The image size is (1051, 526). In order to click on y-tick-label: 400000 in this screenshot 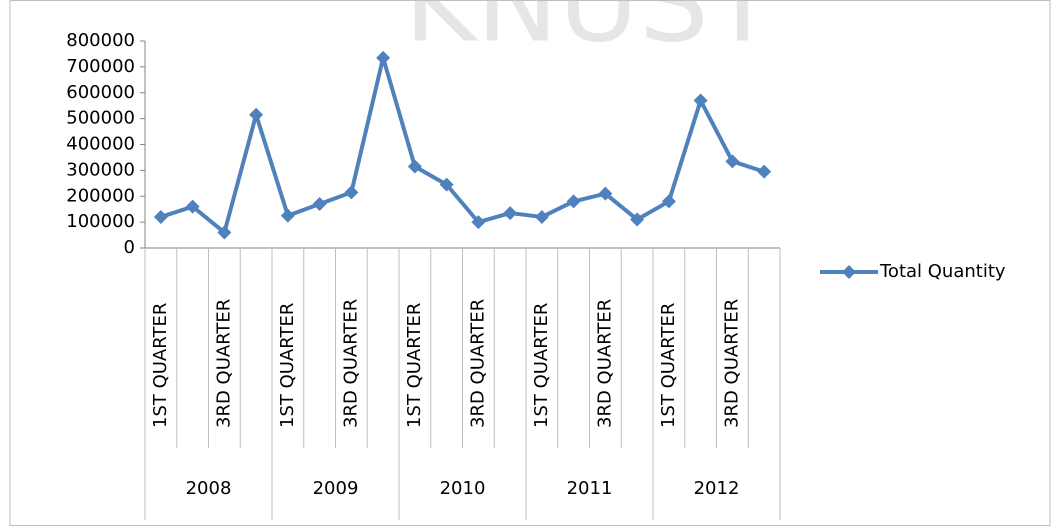, I will do `click(100, 144)`.